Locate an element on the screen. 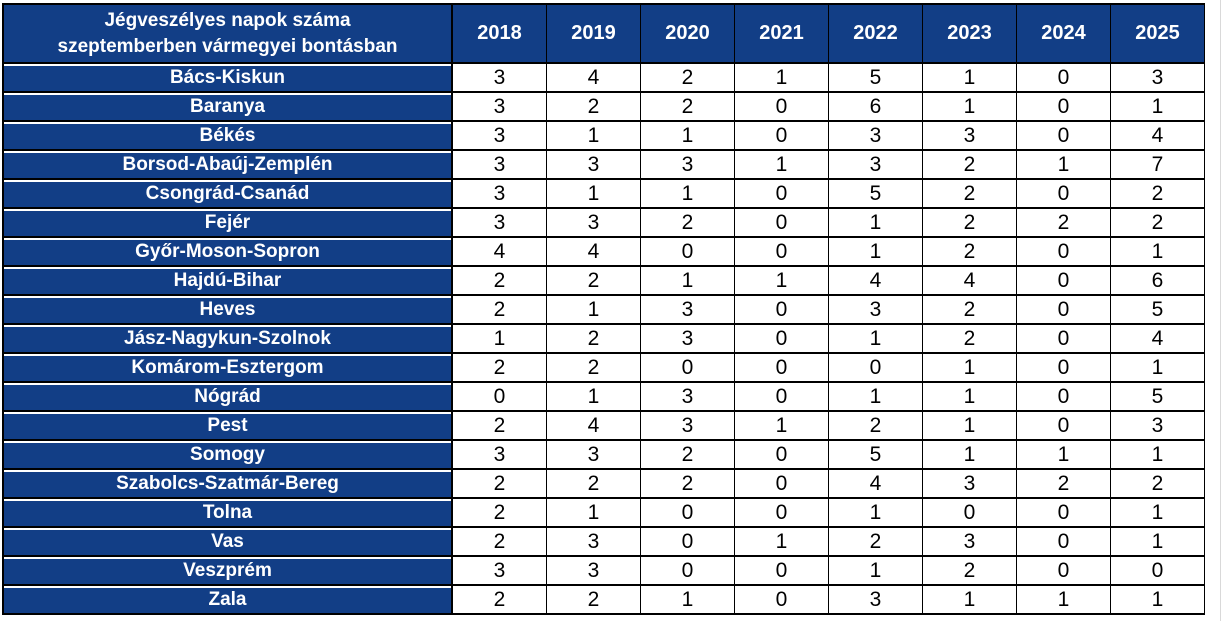 The height and width of the screenshot is (621, 1222). table-row: Bács-Kiskun 3 4 2 1 5 1 0 3 is located at coordinates (603, 77).